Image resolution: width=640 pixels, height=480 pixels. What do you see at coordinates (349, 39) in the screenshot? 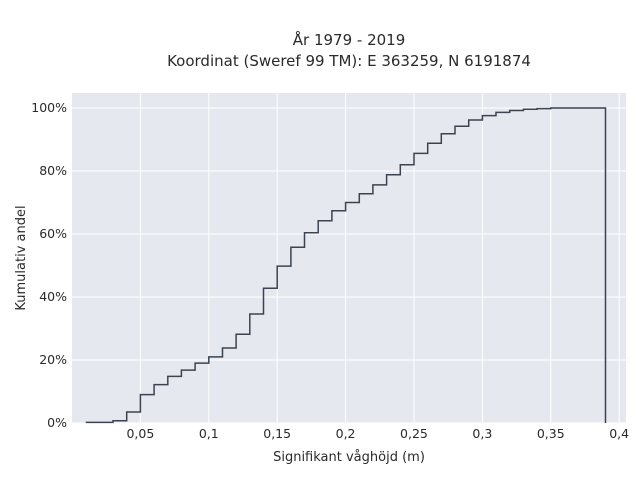
I see `chart-title-line1: År 1979 - 2019` at bounding box center [349, 39].